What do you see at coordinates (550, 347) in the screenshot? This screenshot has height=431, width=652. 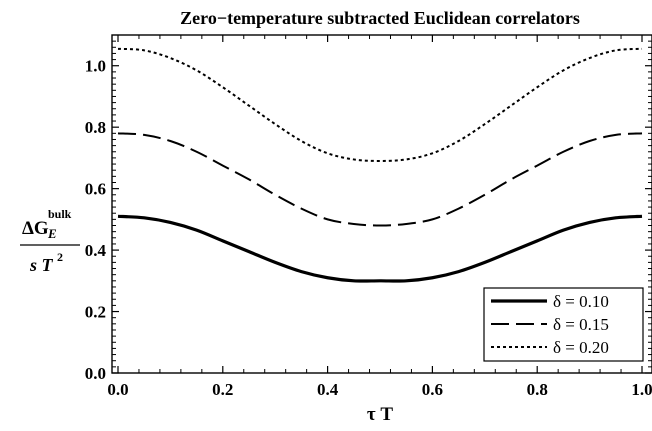 I see `legend-entry-3: δ = 0.20` at bounding box center [550, 347].